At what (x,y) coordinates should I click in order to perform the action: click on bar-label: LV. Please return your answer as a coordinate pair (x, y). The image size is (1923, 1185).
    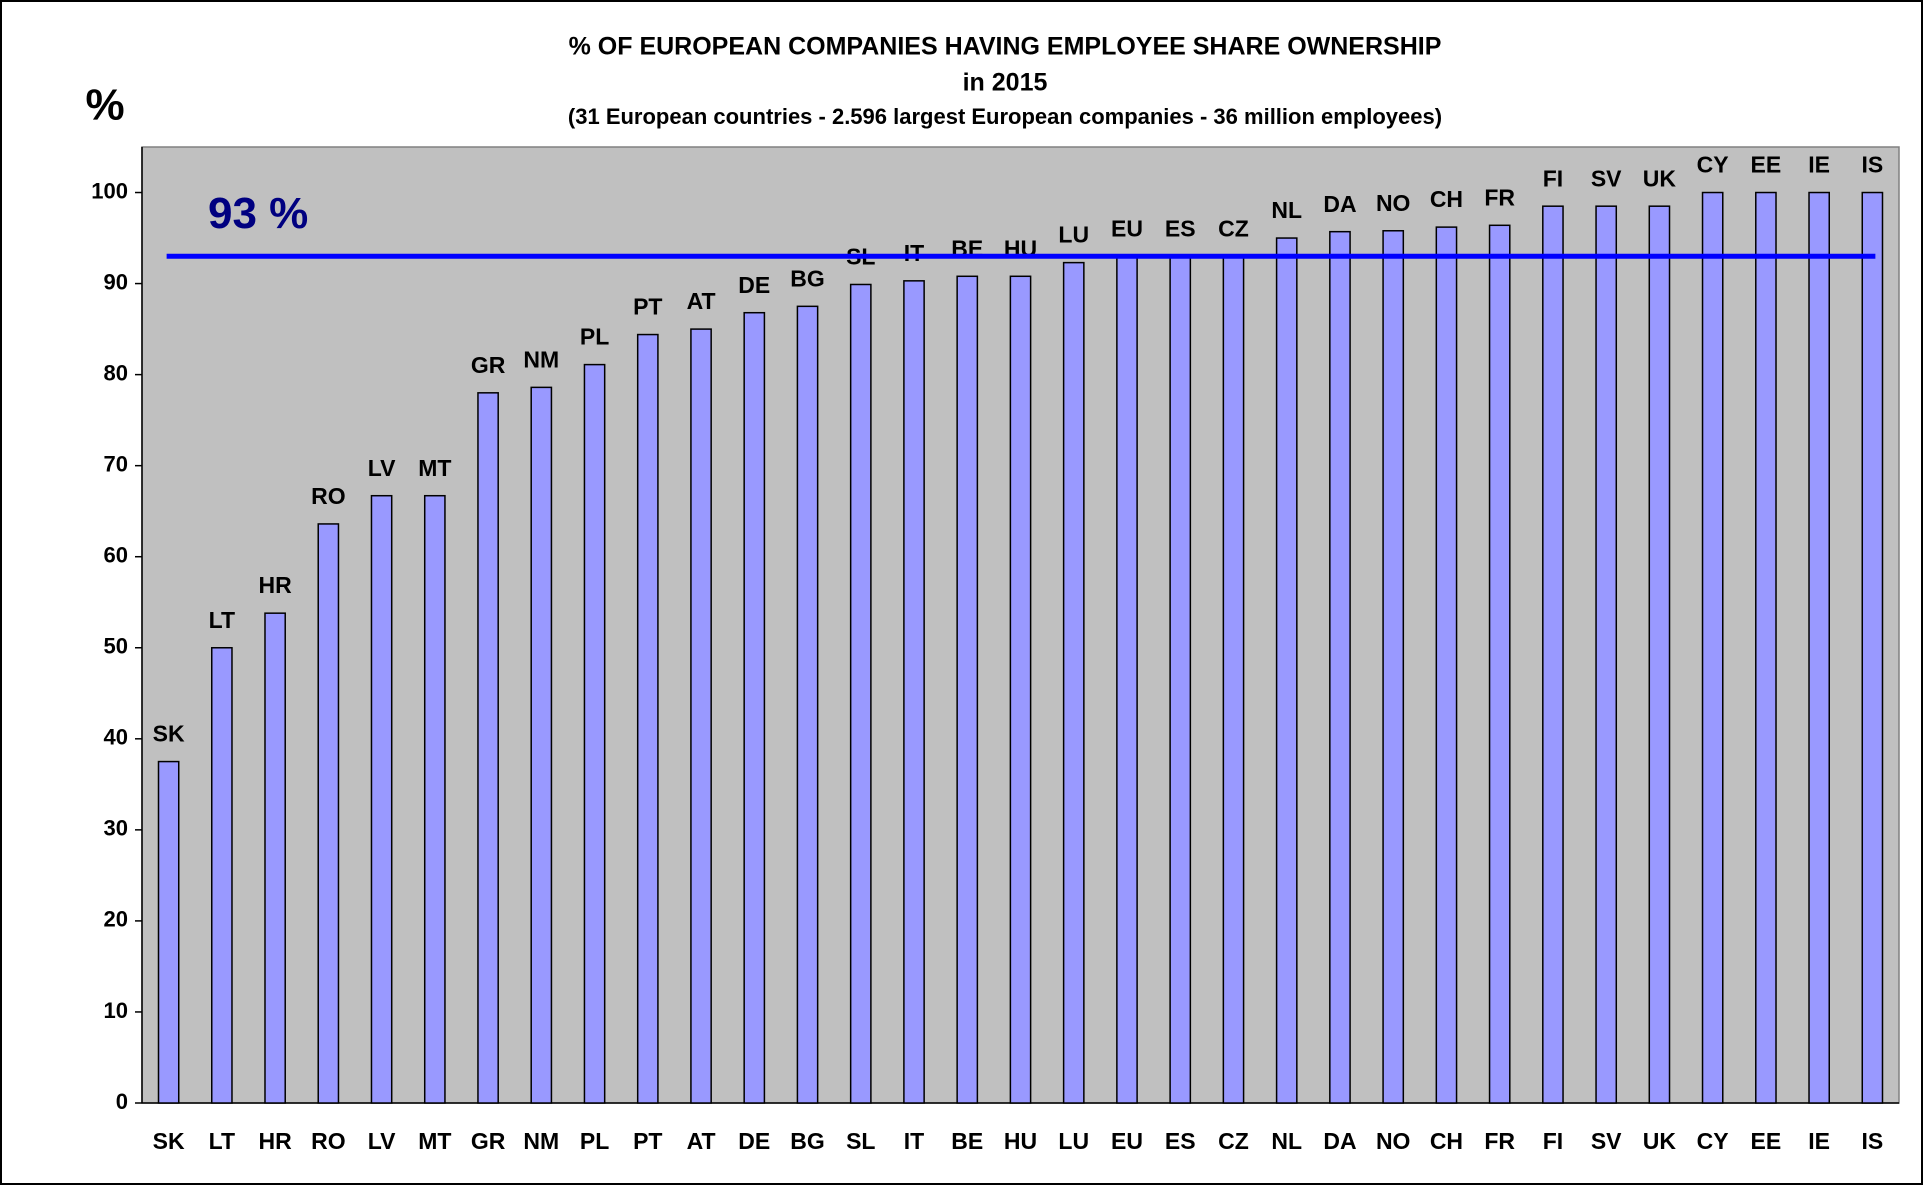
    Looking at the image, I should click on (382, 468).